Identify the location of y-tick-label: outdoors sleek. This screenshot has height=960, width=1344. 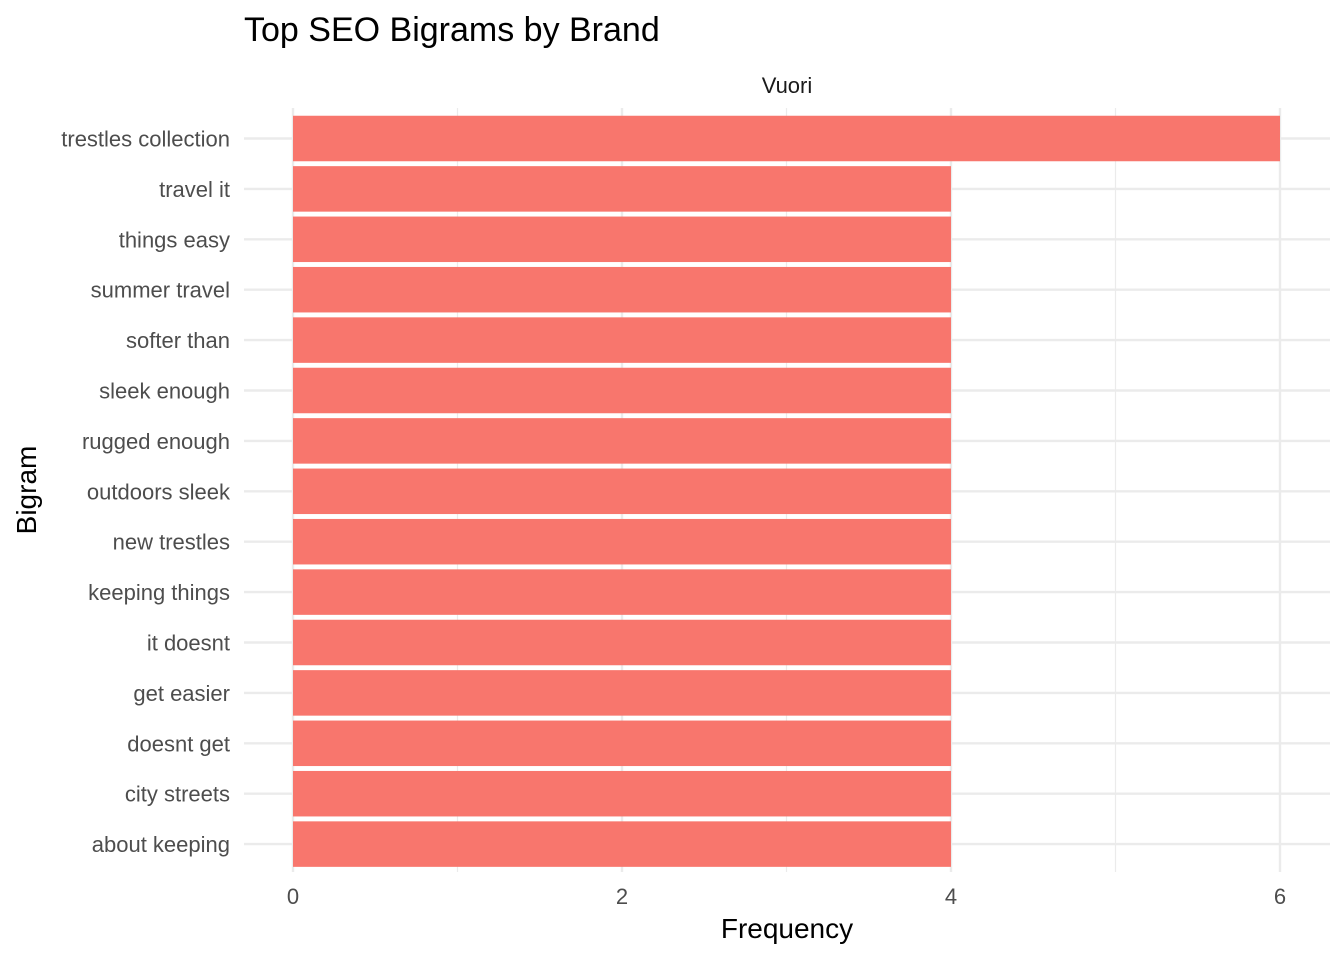
(159, 491).